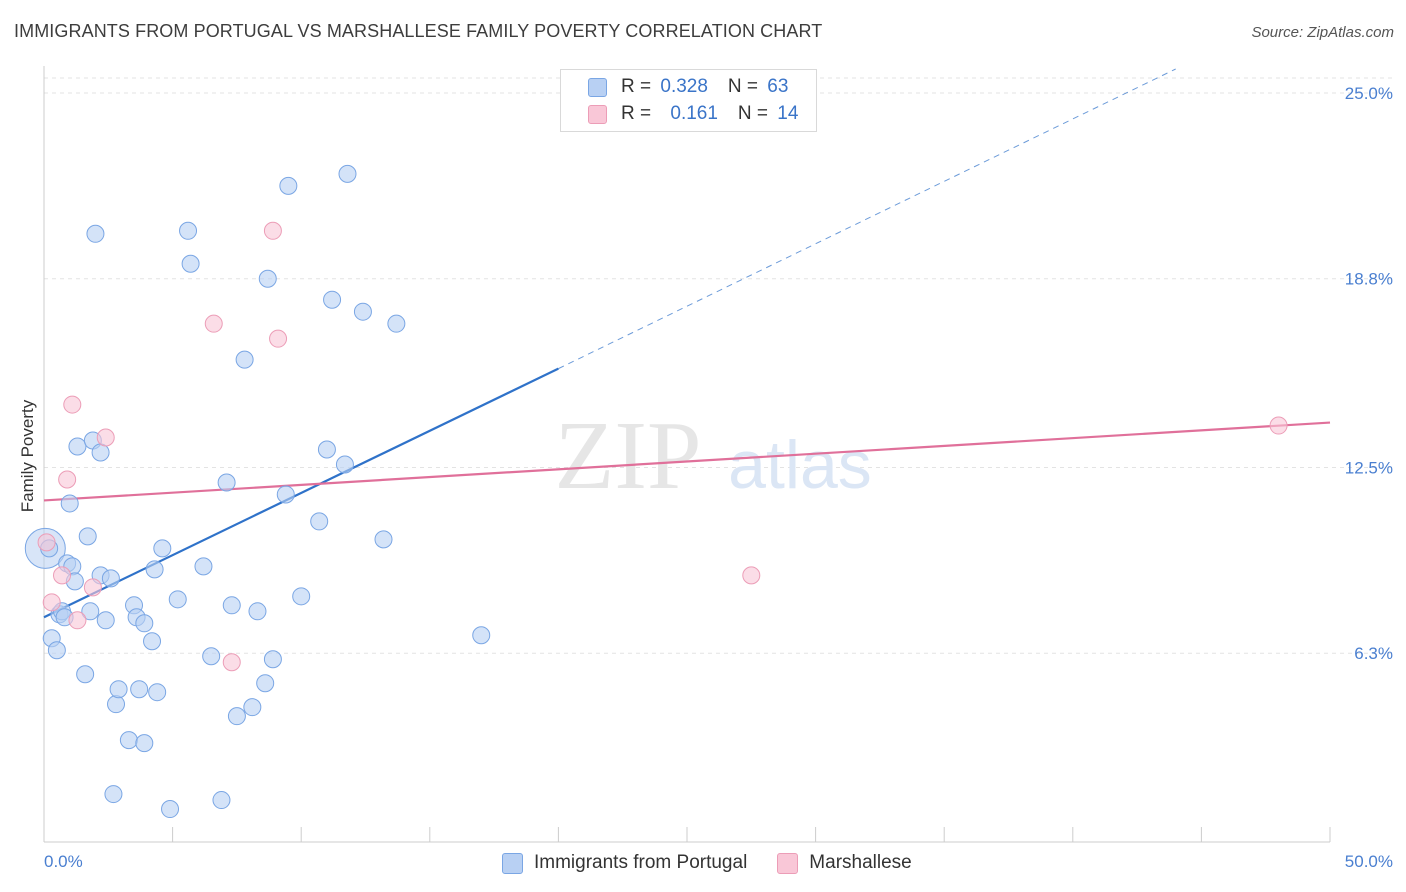 This screenshot has width=1406, height=892. I want to click on series-legend: Immigrants from Portugal Marshallese, so click(722, 863).